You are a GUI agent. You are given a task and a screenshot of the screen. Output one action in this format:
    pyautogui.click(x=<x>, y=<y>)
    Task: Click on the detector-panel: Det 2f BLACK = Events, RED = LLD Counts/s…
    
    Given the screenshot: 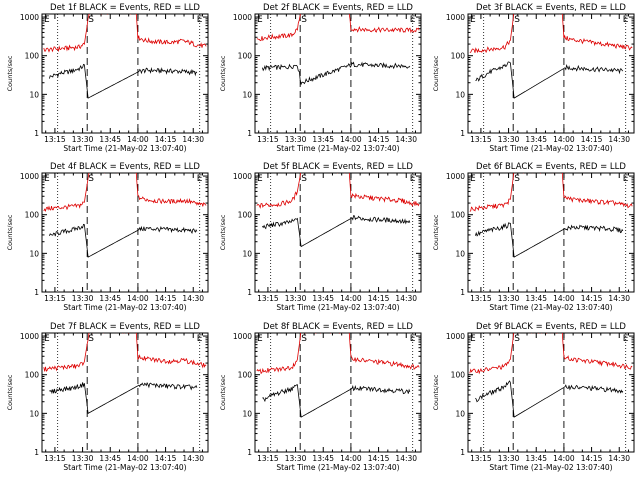 What is the action you would take?
    pyautogui.click(x=320, y=78)
    